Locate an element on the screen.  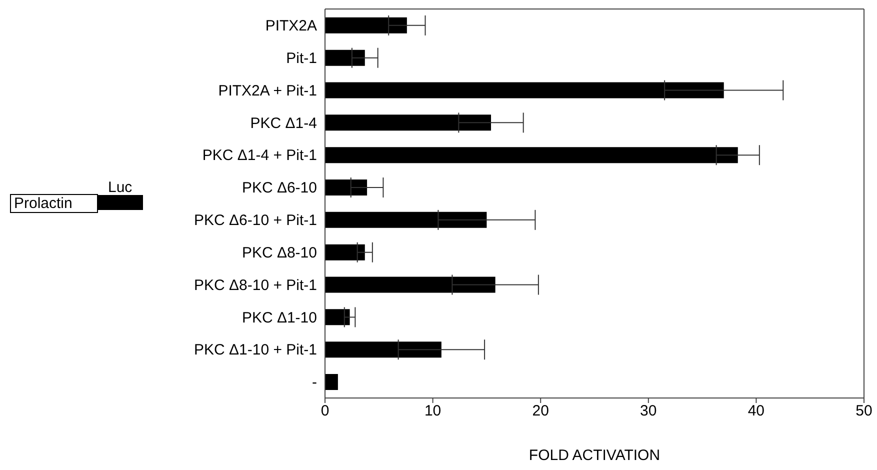
prolactin-luc-construct: Prolactin Luc is located at coordinates (77, 199).